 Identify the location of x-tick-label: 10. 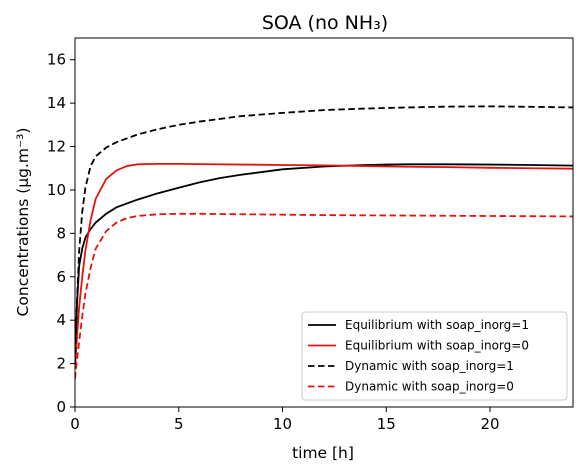
(282, 424).